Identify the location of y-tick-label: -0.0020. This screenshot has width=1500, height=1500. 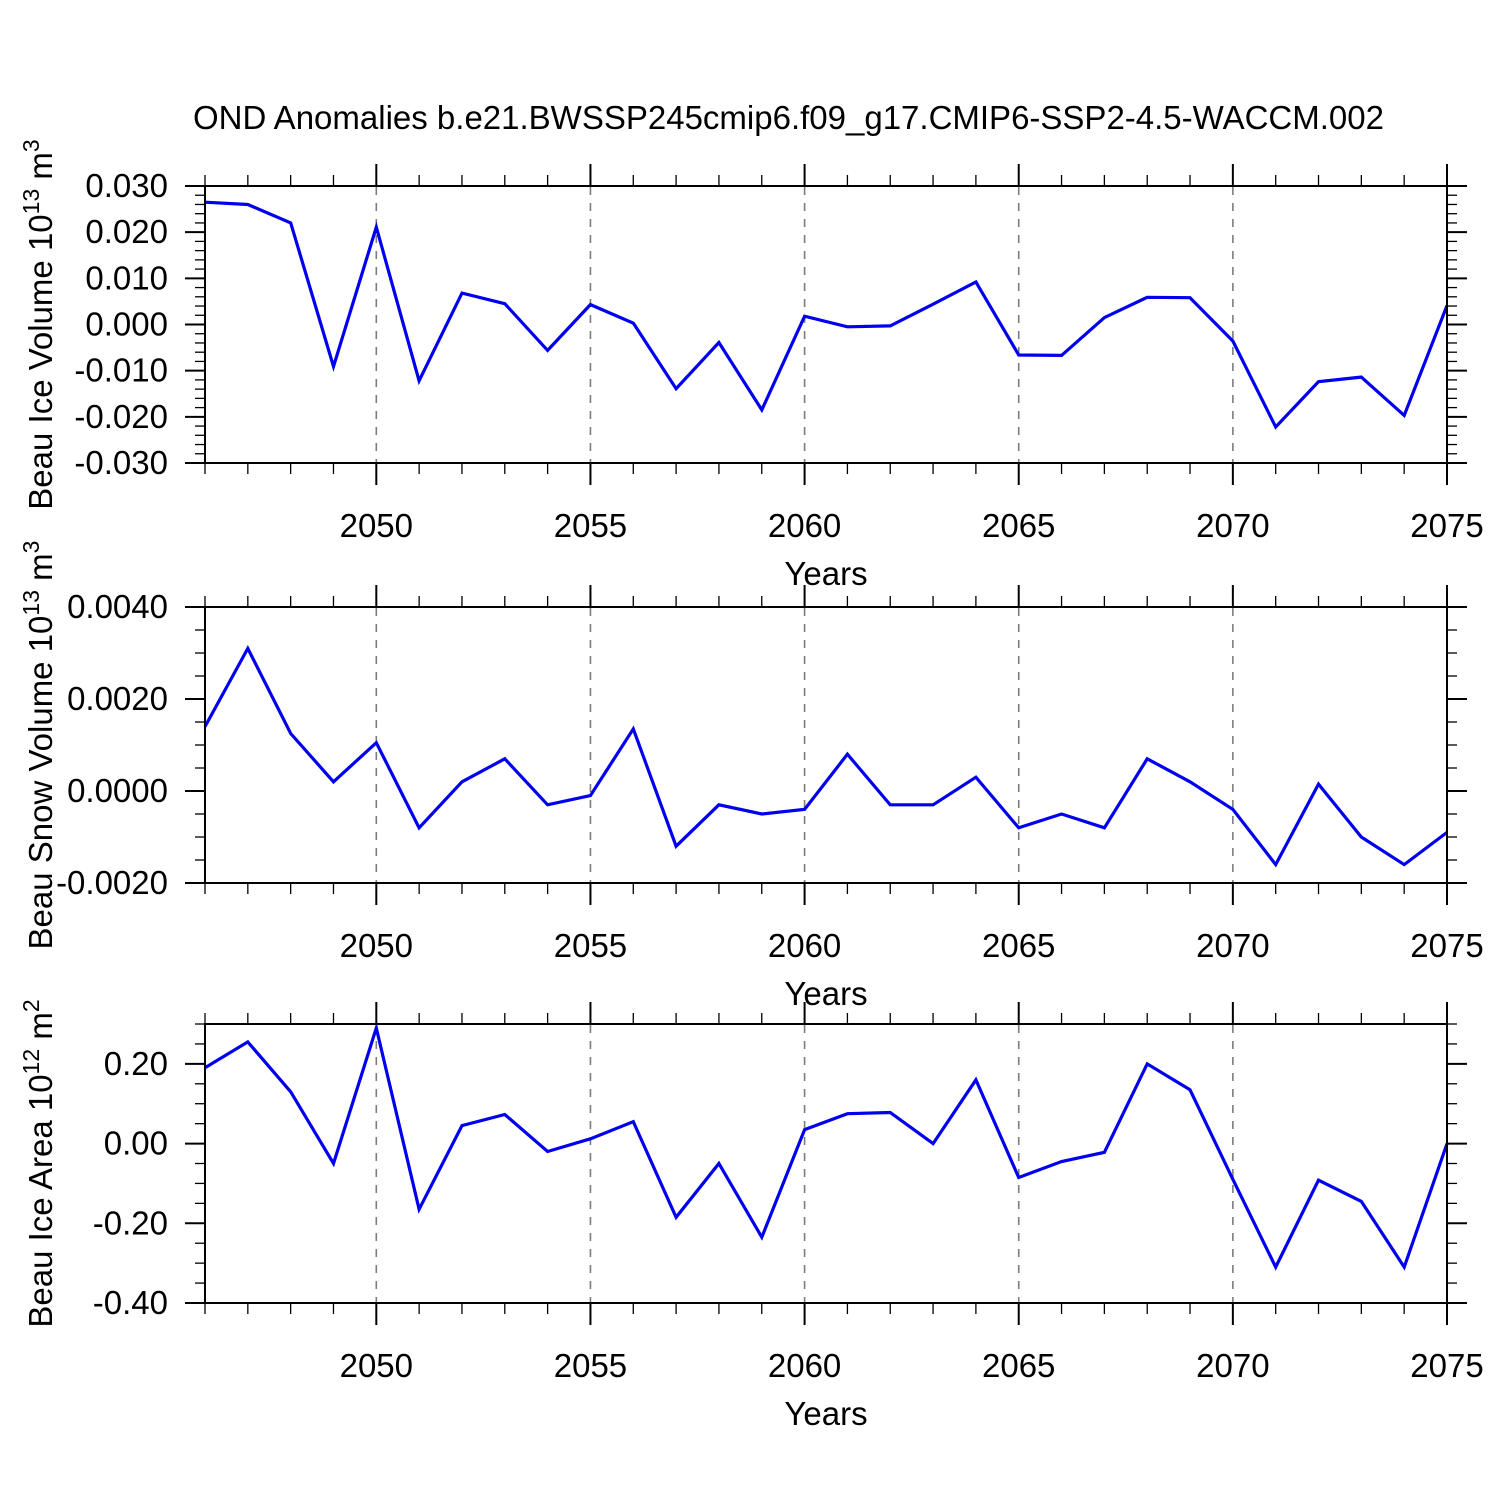
(112, 882).